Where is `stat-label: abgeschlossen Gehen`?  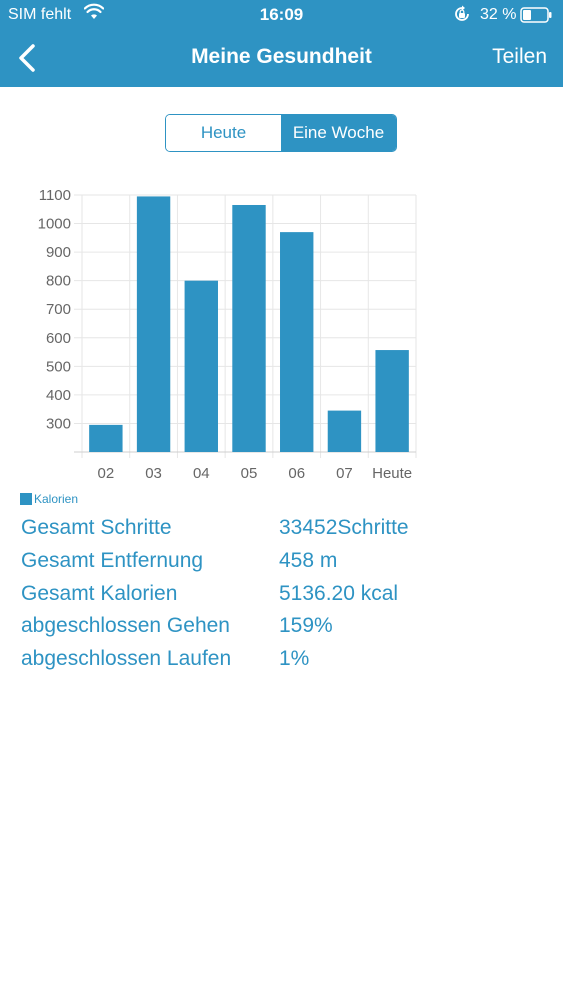
stat-label: abgeschlossen Gehen is located at coordinates (125, 626).